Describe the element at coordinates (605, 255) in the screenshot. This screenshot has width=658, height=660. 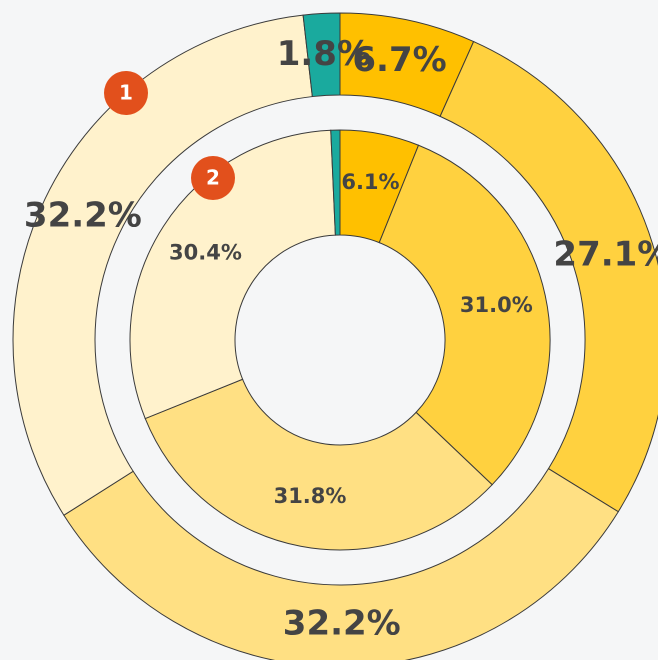
I see `value-label: 27.1%` at that location.